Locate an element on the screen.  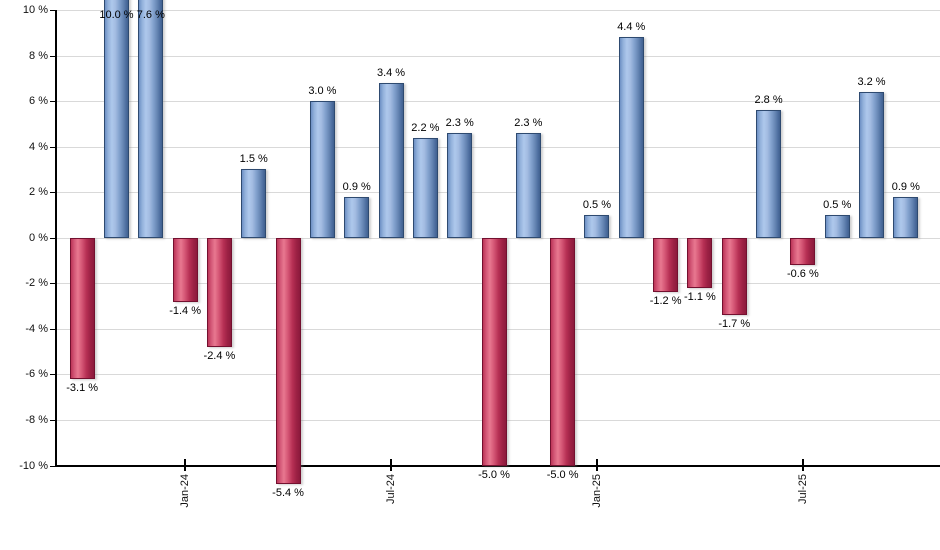
bar-value-label: 4.4 % is located at coordinates (631, 27).